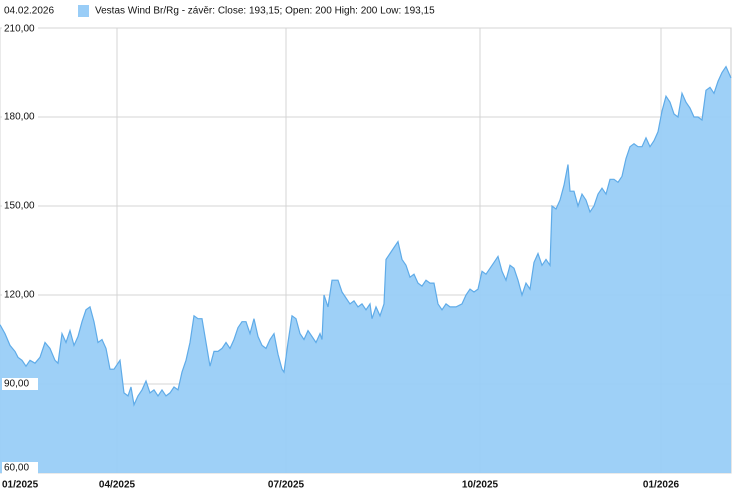 The height and width of the screenshot is (494, 737). I want to click on y-tick-label: 180,00, so click(19, 117).